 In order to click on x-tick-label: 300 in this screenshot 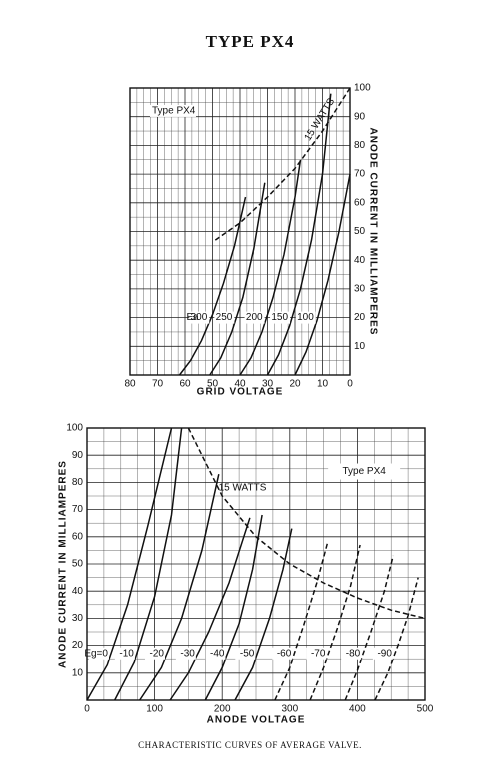, I will do `click(289, 709)`.